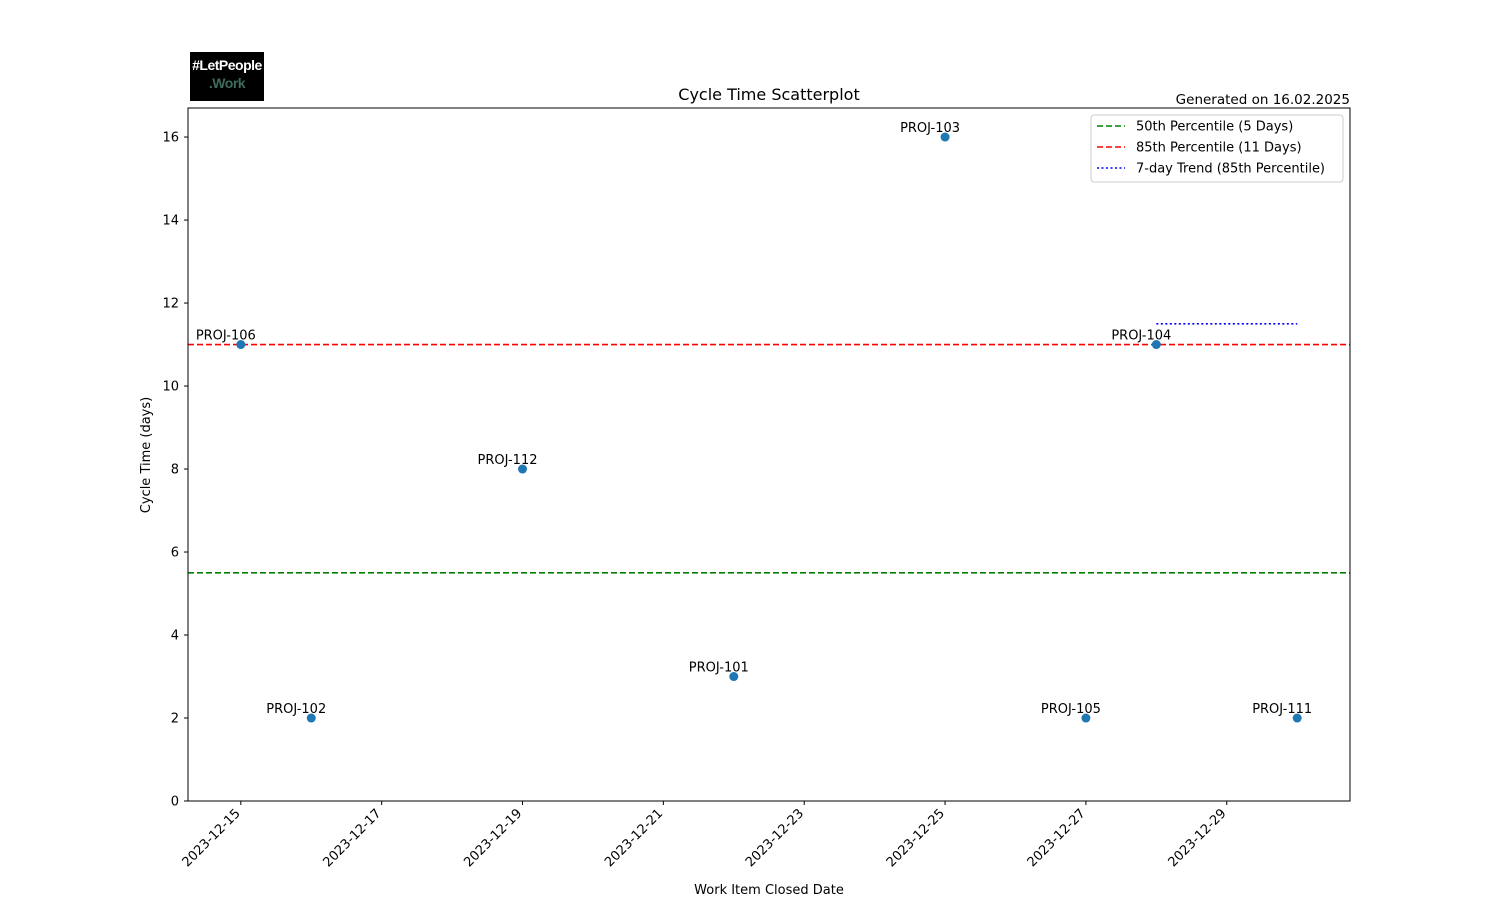 The height and width of the screenshot is (900, 1500). Describe the element at coordinates (146, 455) in the screenshot. I see `y-axis-label: Cycle Time (days)` at that location.